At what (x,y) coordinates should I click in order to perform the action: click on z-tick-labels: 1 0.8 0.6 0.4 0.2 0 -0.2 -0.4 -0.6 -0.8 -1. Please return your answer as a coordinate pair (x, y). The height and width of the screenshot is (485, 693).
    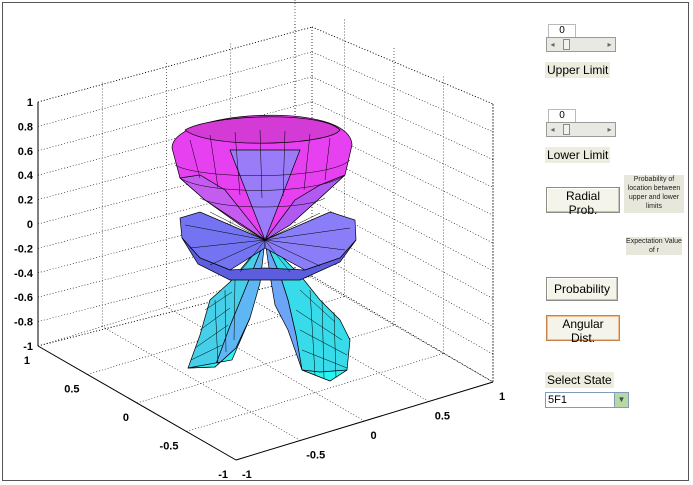
    Looking at the image, I should click on (24, 225).